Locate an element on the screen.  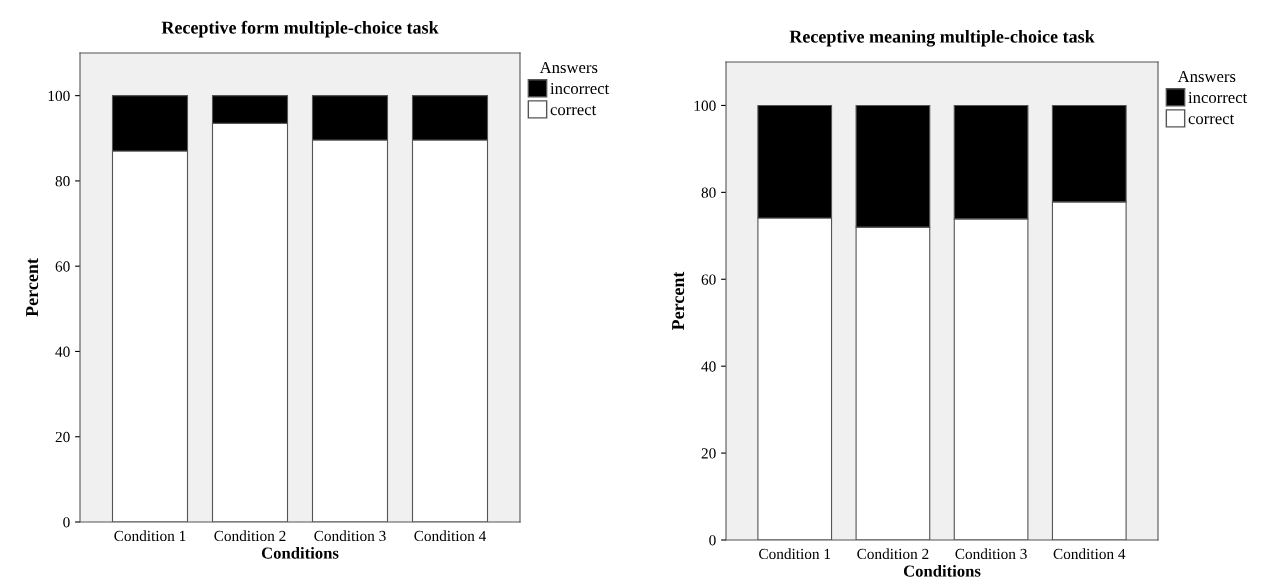
chart-title: Receptive form multiple-choice task is located at coordinates (300, 29).